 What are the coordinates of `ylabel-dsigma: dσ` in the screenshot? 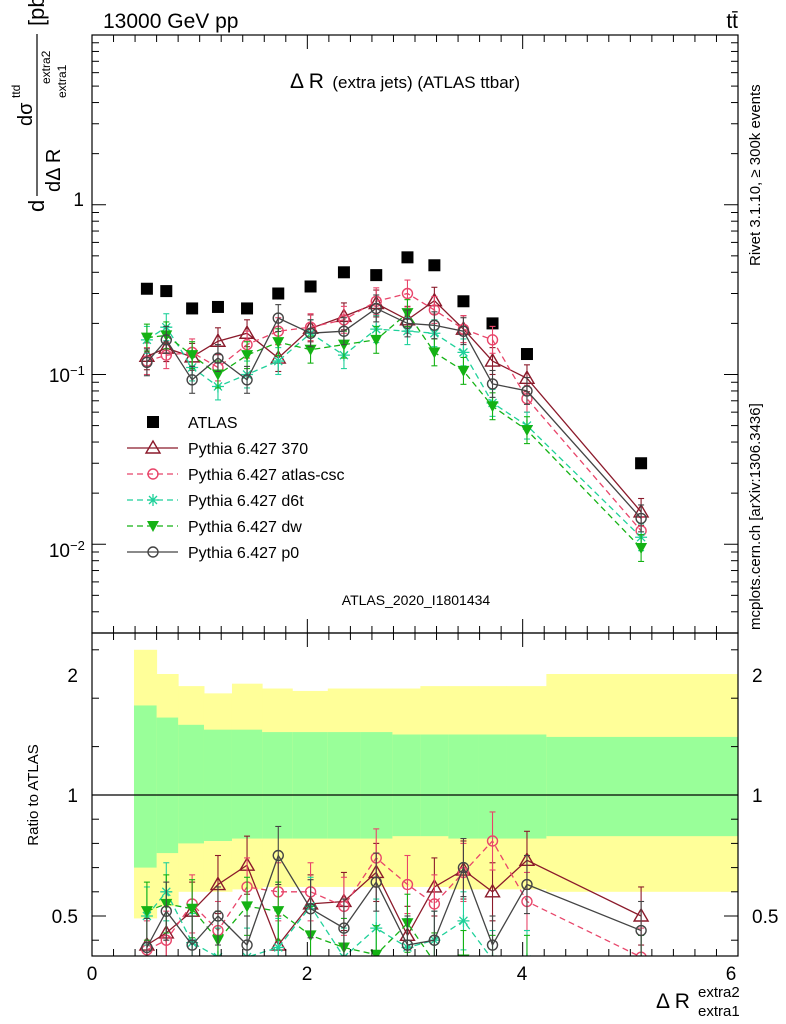 It's located at (26, 114).